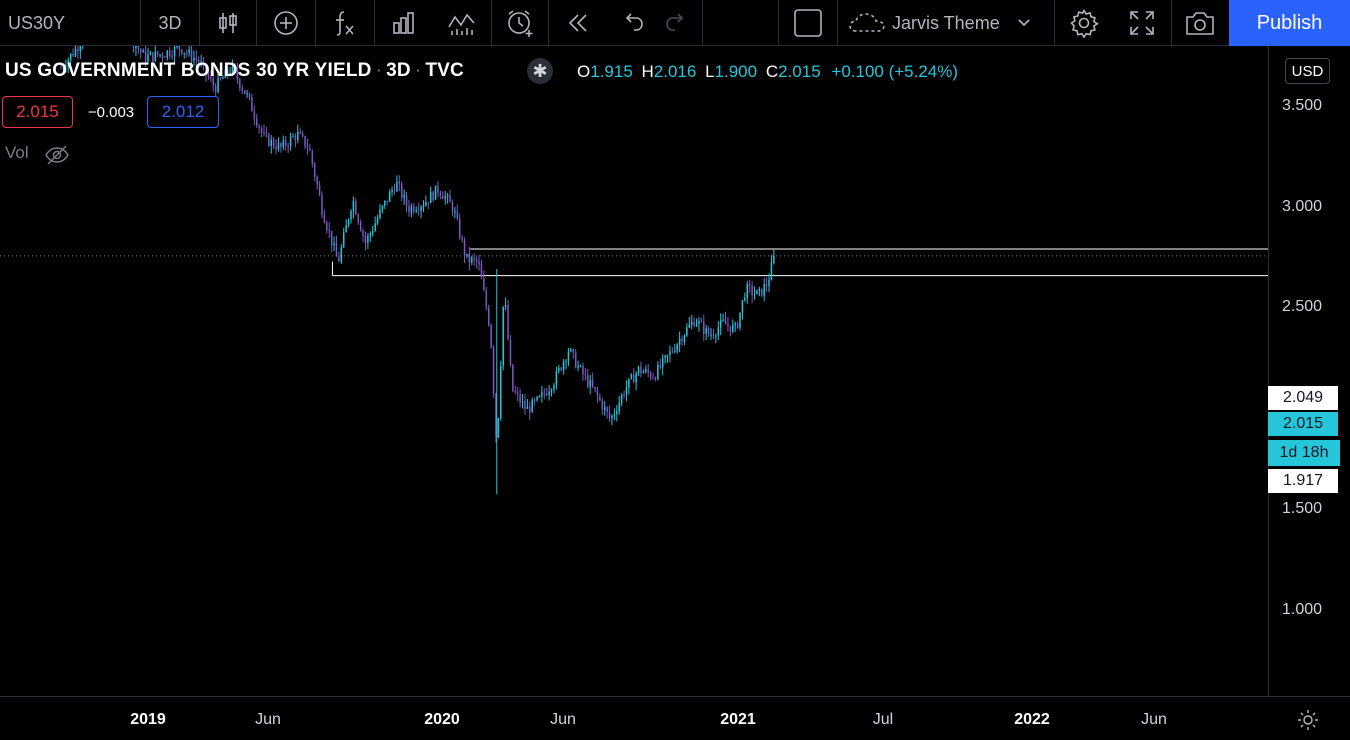  What do you see at coordinates (1308, 720) in the screenshot?
I see `chart-settings-icon` at bounding box center [1308, 720].